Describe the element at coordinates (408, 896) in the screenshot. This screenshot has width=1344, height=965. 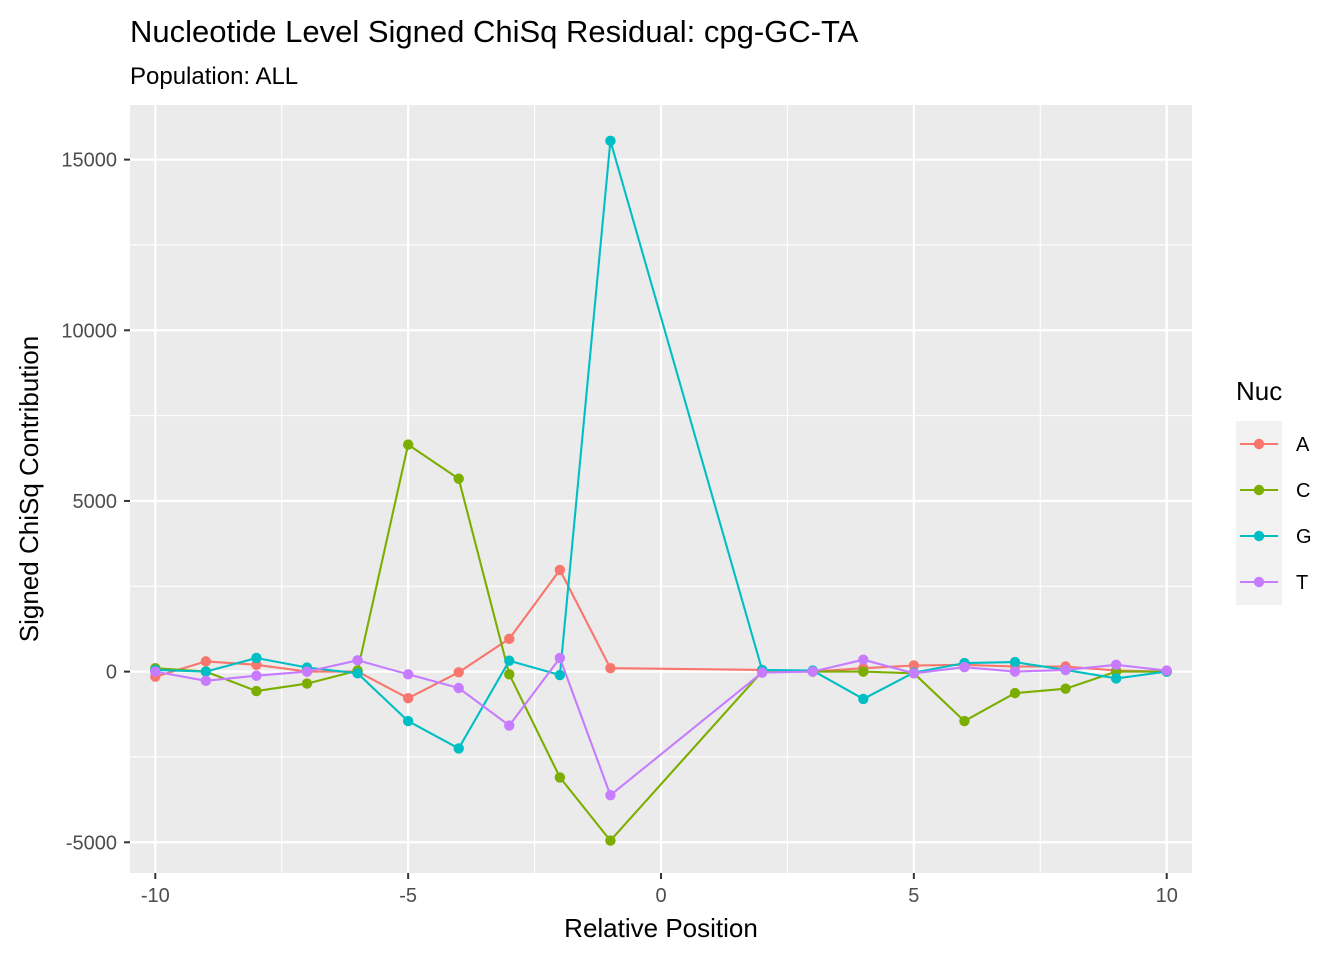
I see `x-tick-label: -5` at that location.